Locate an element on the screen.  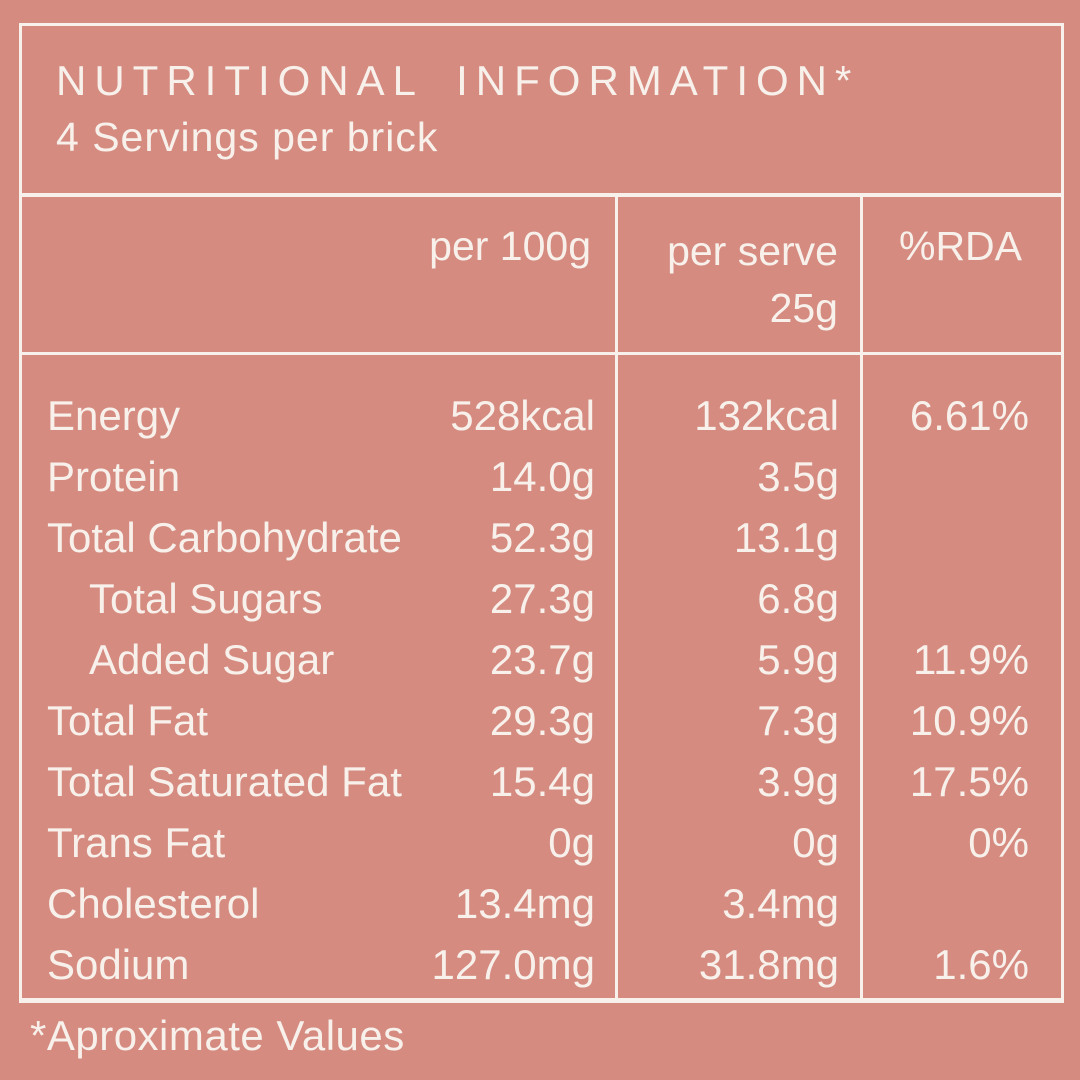
nutrient-cell: Total Saturated Fat 15.4g is located at coordinates (318, 782).